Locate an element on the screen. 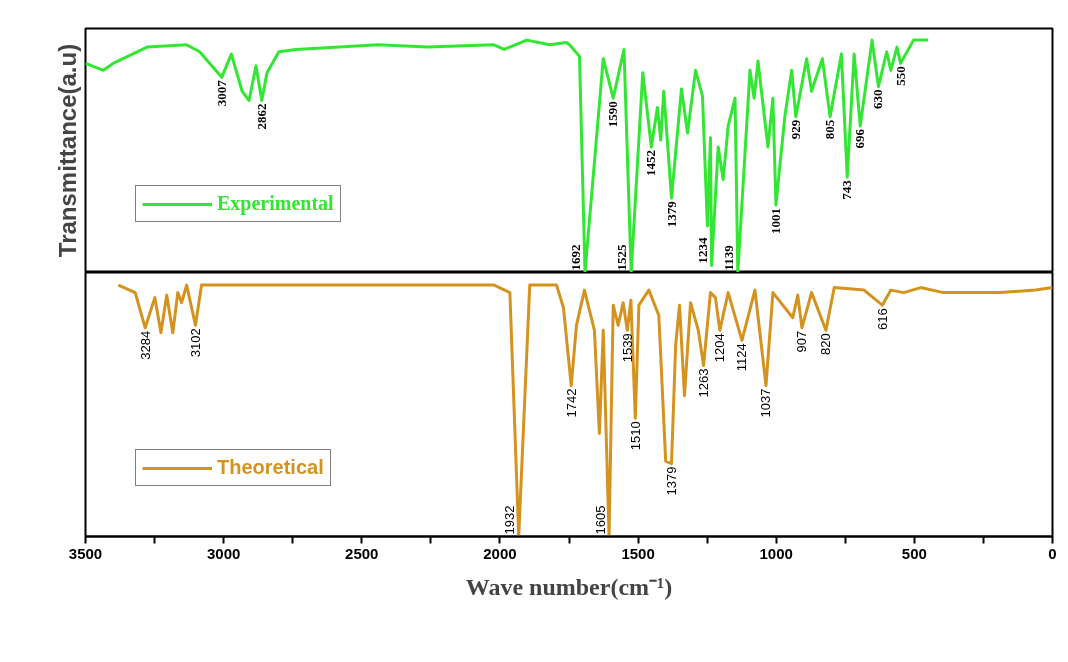 The image size is (1068, 662). annotation: 1525 is located at coordinates (622, 257).